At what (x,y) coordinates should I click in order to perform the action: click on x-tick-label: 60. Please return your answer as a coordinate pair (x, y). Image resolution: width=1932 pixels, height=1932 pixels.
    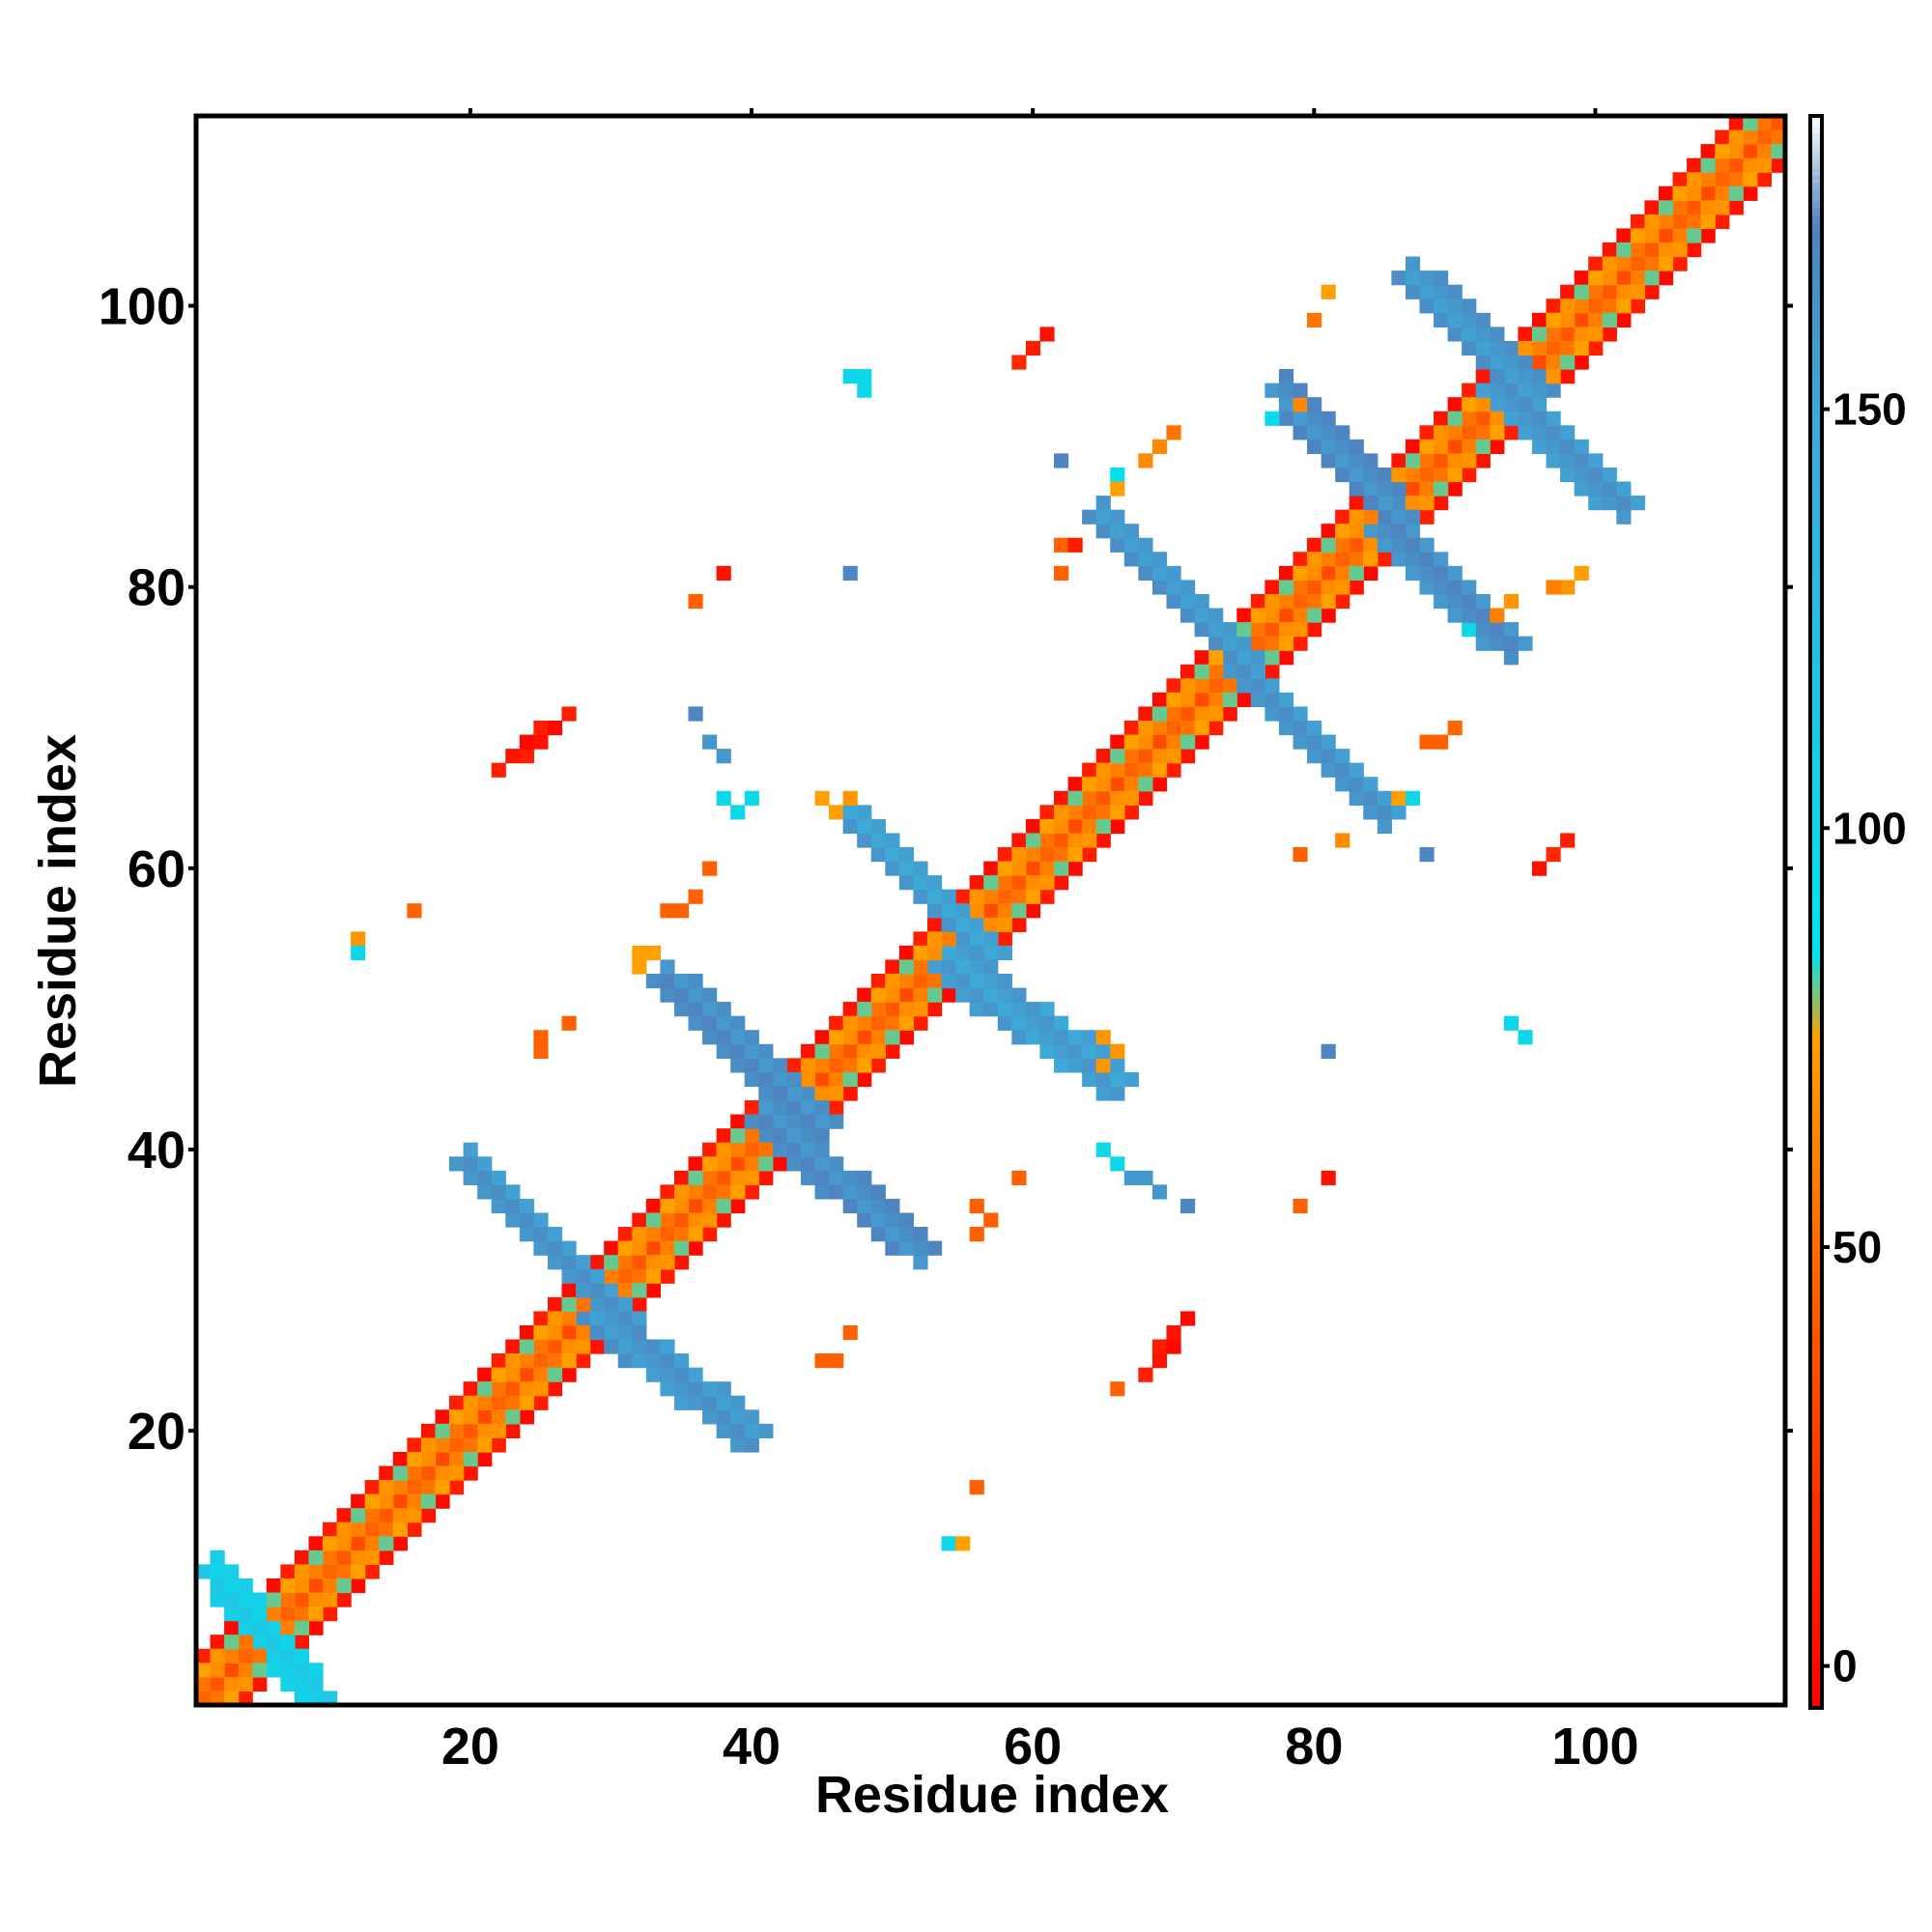
    Looking at the image, I should click on (1033, 1747).